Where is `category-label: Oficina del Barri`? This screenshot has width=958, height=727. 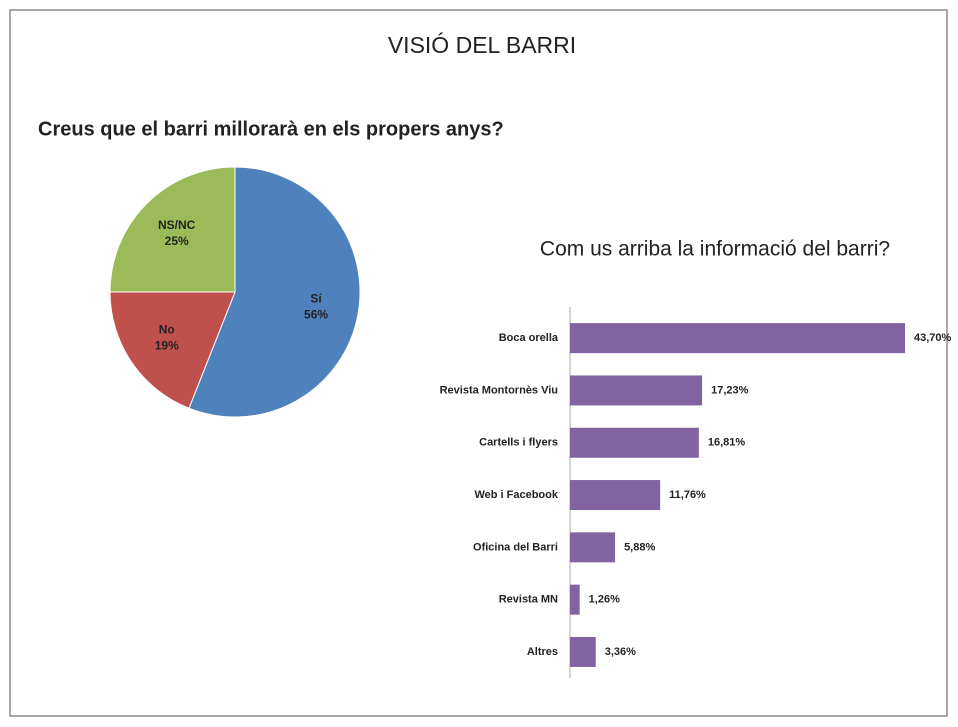
category-label: Oficina del Barri is located at coordinates (515, 547).